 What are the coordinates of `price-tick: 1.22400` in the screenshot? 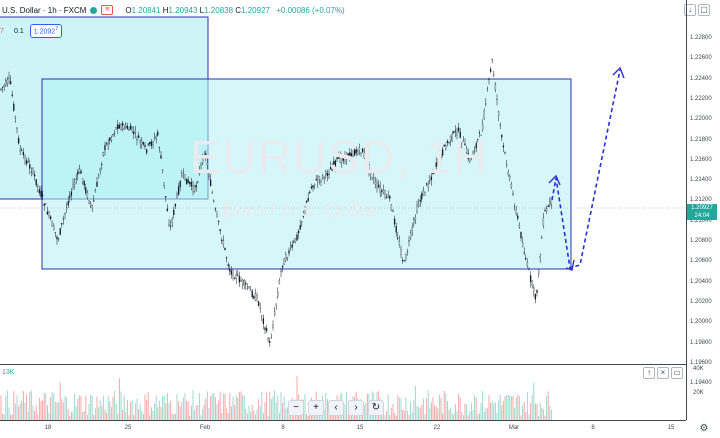 It's located at (701, 78).